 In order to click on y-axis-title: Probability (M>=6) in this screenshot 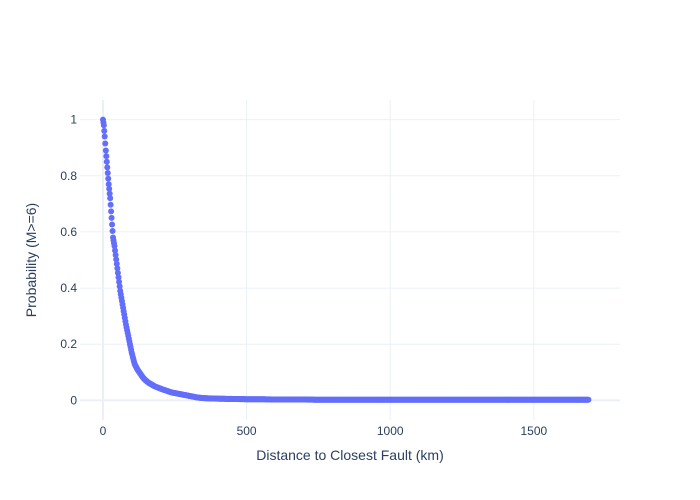, I will do `click(31, 260)`.